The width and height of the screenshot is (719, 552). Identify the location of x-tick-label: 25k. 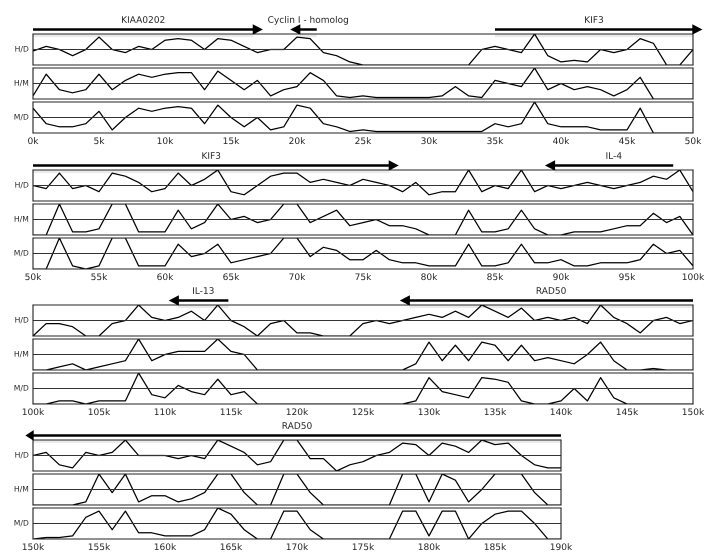
(363, 140).